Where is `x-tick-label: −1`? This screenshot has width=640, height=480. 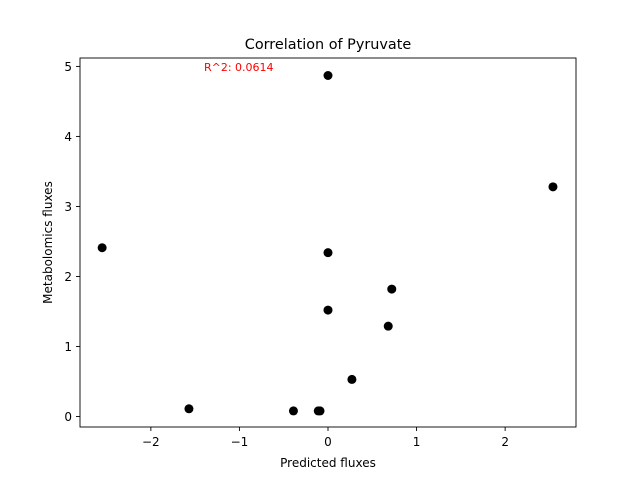
x-tick-label: −1 is located at coordinates (240, 442).